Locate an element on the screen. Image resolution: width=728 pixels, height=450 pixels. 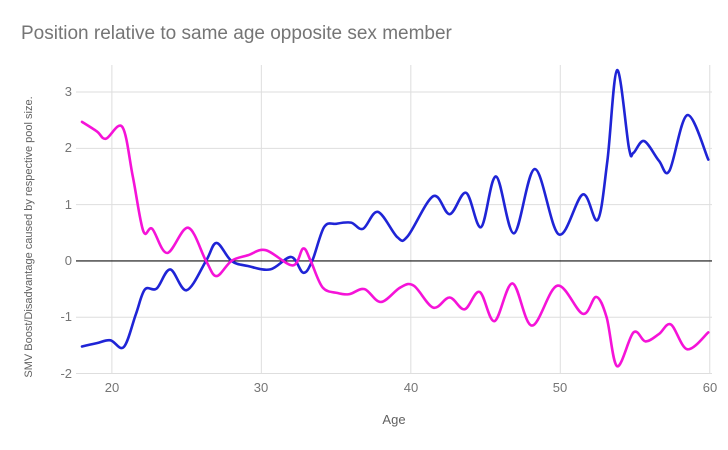
x-tick-label: 40 is located at coordinates (411, 387).